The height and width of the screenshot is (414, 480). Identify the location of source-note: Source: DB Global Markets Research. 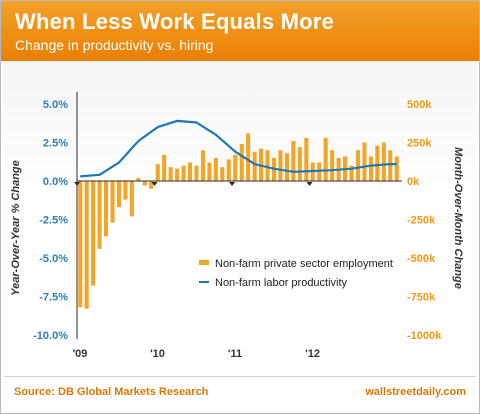
(111, 392).